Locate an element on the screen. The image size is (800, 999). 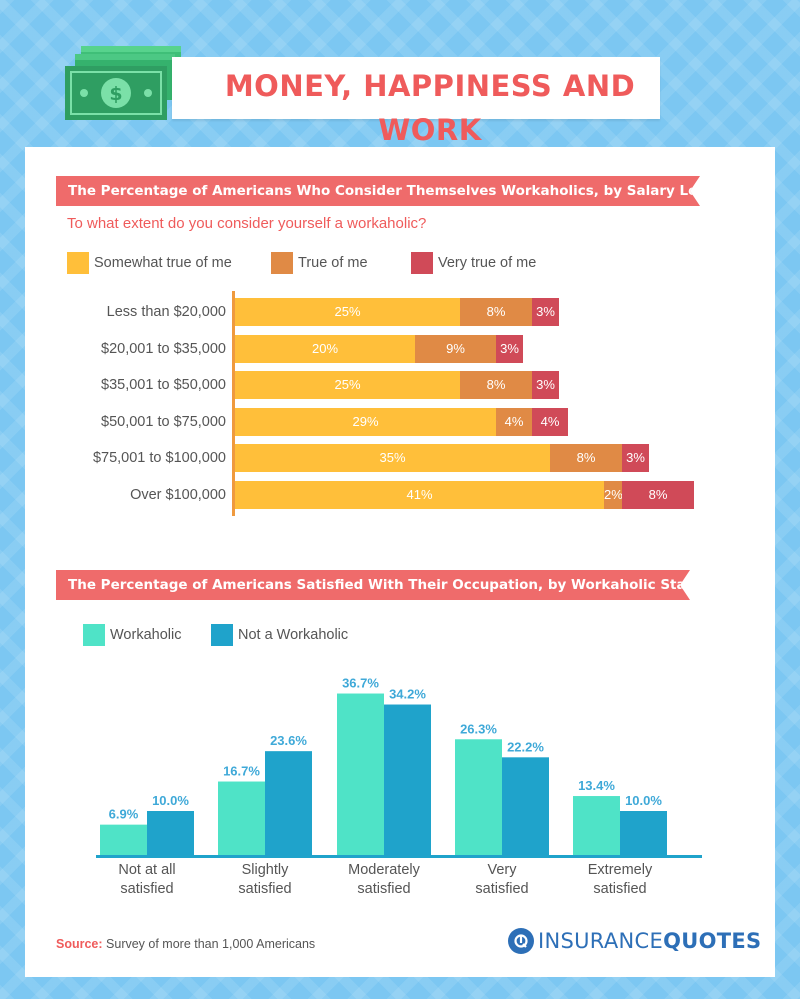
category-label-line: Not at all is located at coordinates (147, 870).